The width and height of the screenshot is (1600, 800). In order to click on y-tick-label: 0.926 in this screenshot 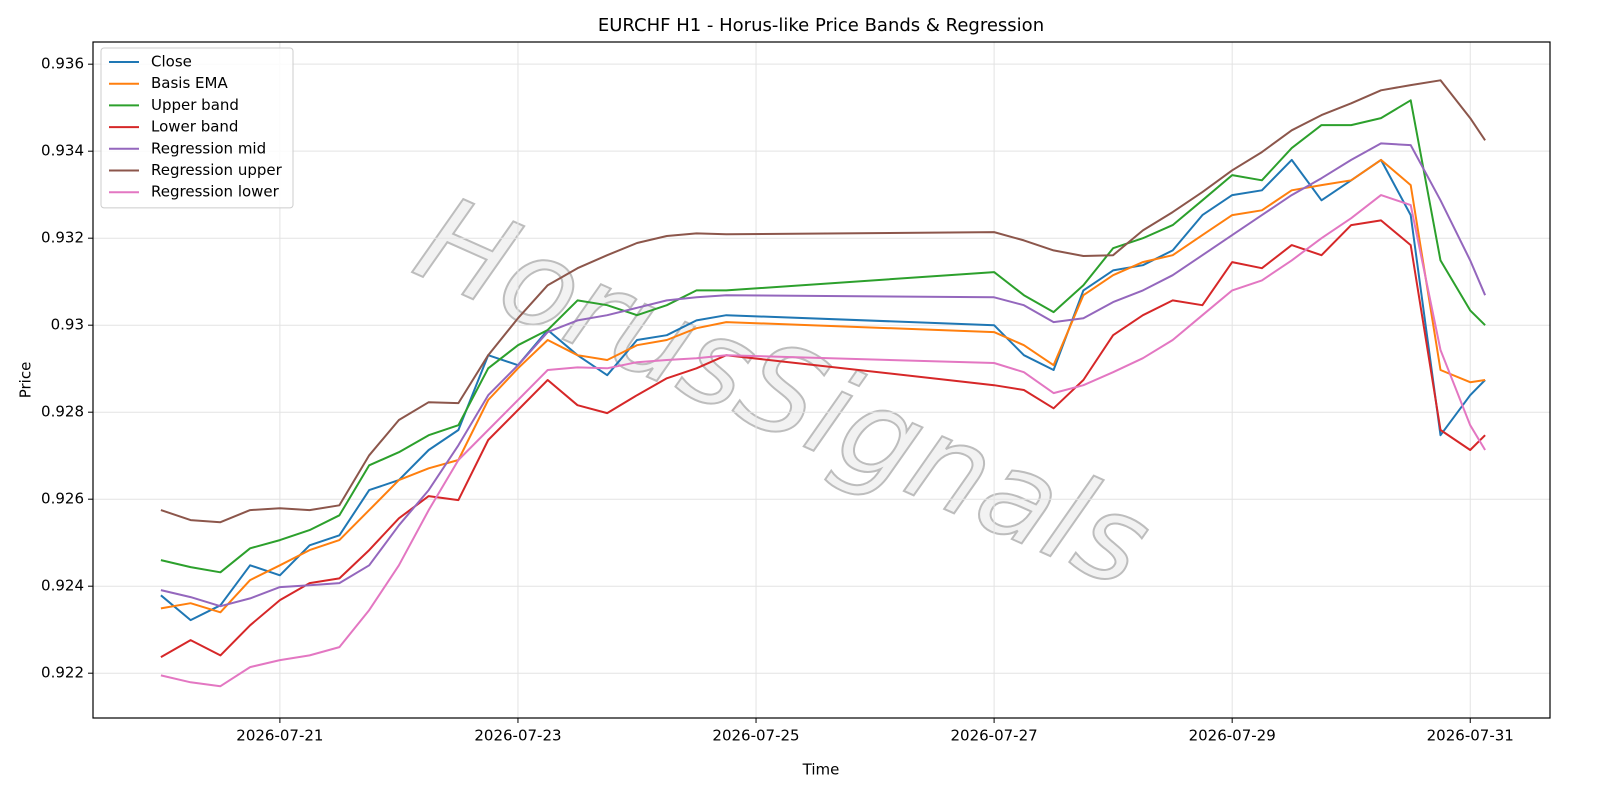, I will do `click(62, 499)`.